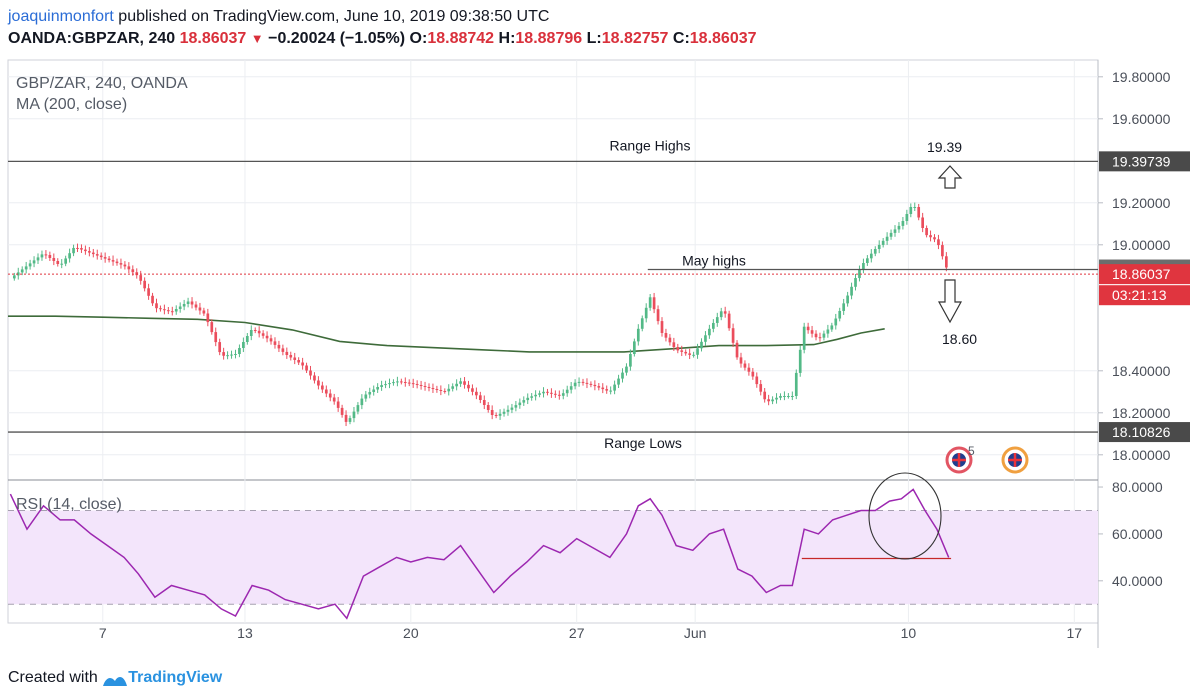 This screenshot has height=698, width=1198. I want to click on low-value: 18.82757, so click(635, 38).